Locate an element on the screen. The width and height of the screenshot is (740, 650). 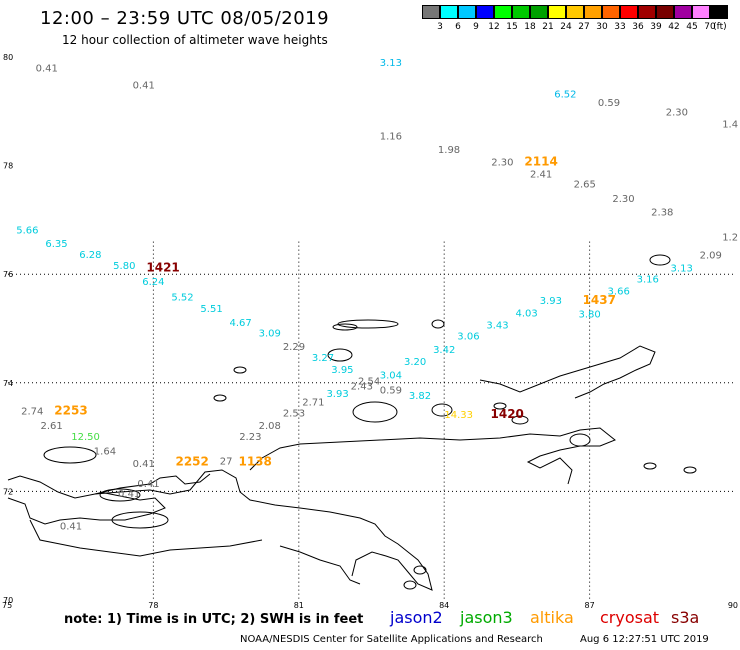
island-74n-a is located at coordinates (375, 412).